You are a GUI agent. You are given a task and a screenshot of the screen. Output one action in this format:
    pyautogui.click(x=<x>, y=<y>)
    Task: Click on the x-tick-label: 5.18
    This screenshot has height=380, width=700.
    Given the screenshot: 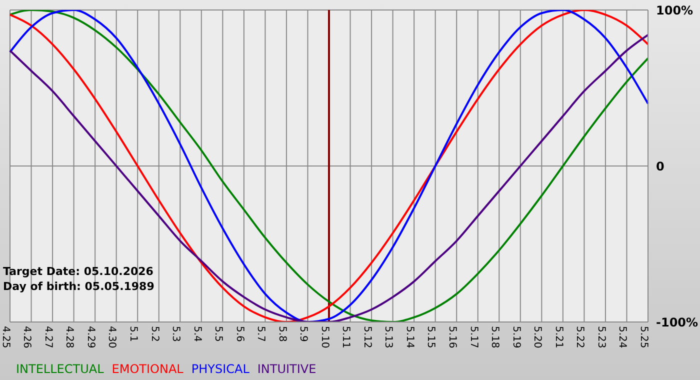 What is the action you would take?
    pyautogui.click(x=494, y=337)
    